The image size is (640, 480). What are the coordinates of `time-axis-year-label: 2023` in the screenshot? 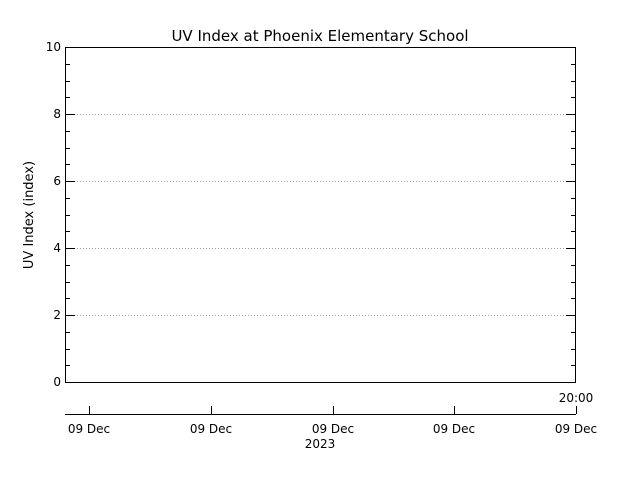 It's located at (320, 444).